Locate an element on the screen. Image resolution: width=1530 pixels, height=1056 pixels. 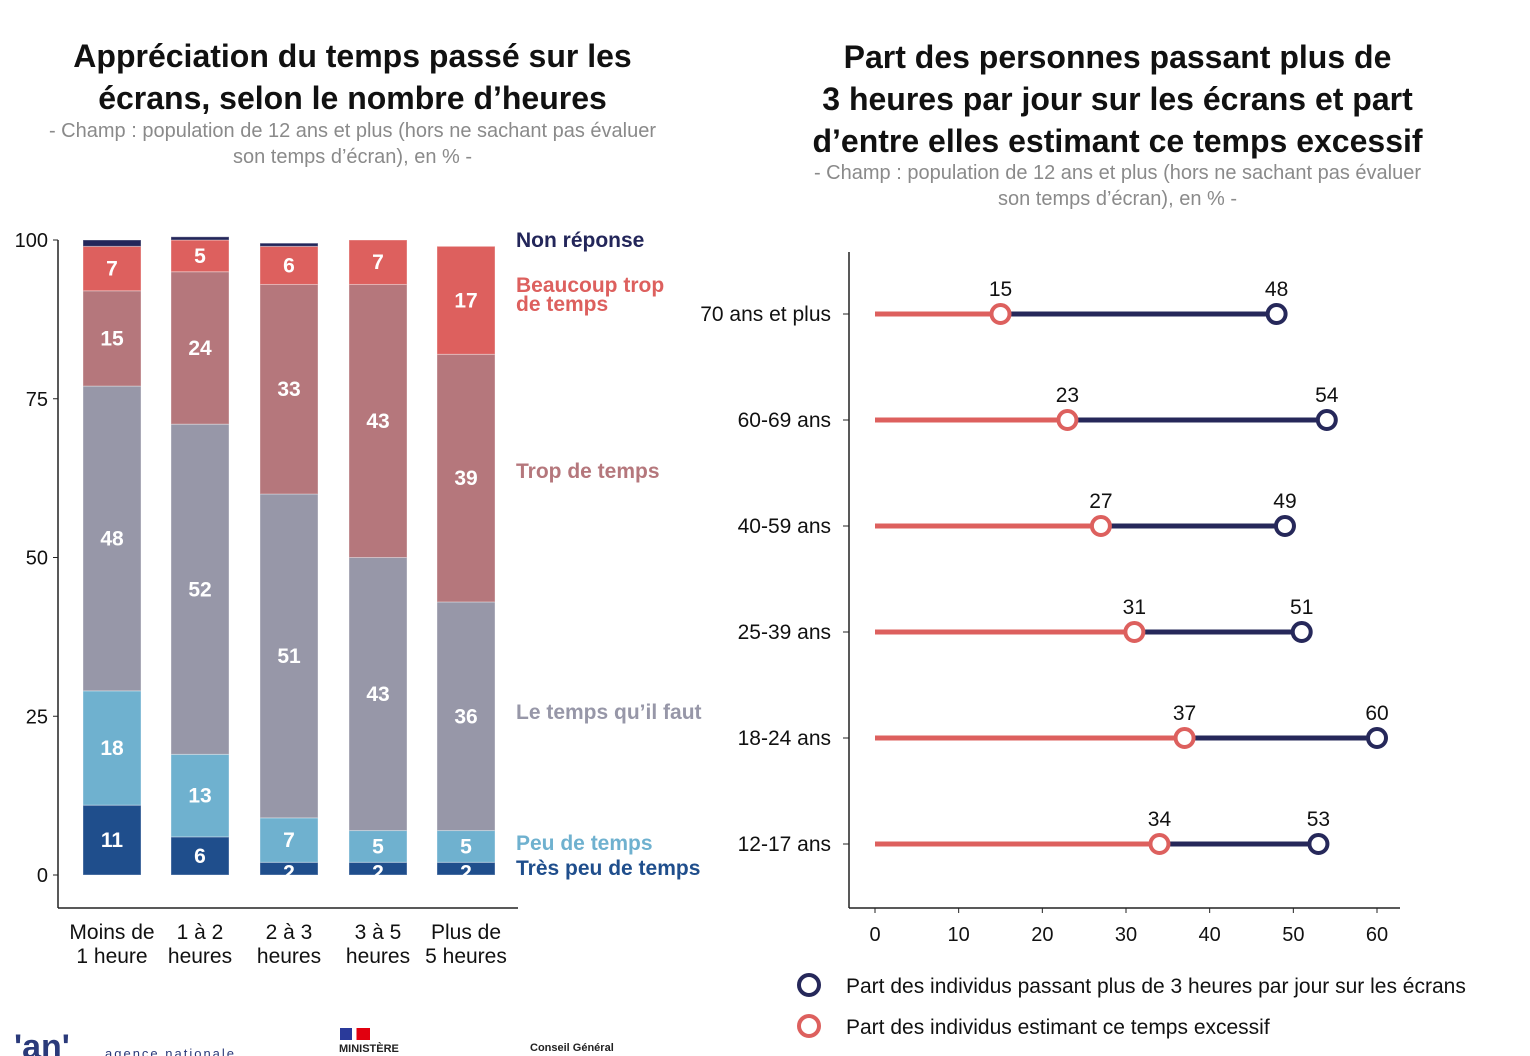
bar-value-label: 17 is located at coordinates (465, 300).